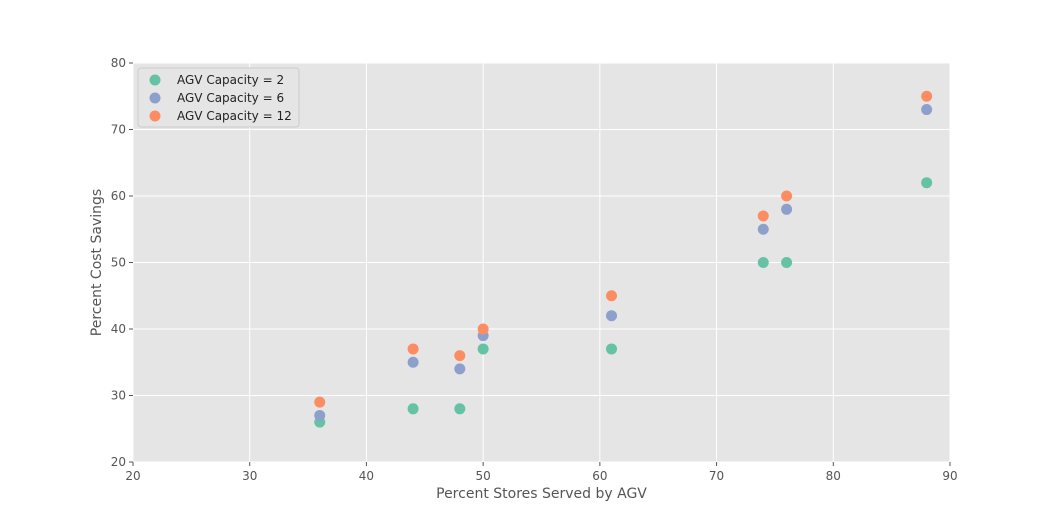 The image size is (1056, 528). What do you see at coordinates (366, 476) in the screenshot?
I see `x-tick-label: 40` at bounding box center [366, 476].